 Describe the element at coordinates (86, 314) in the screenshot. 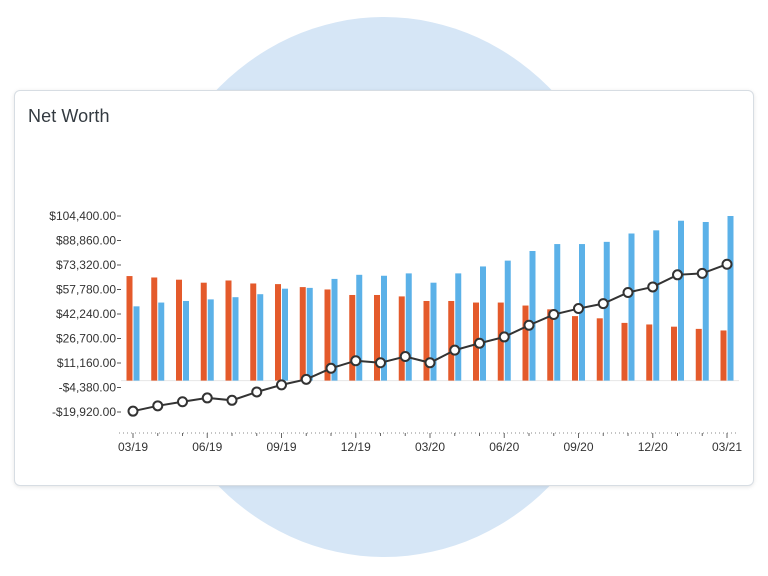

I see `y-tick-label: $42,240.00` at that location.